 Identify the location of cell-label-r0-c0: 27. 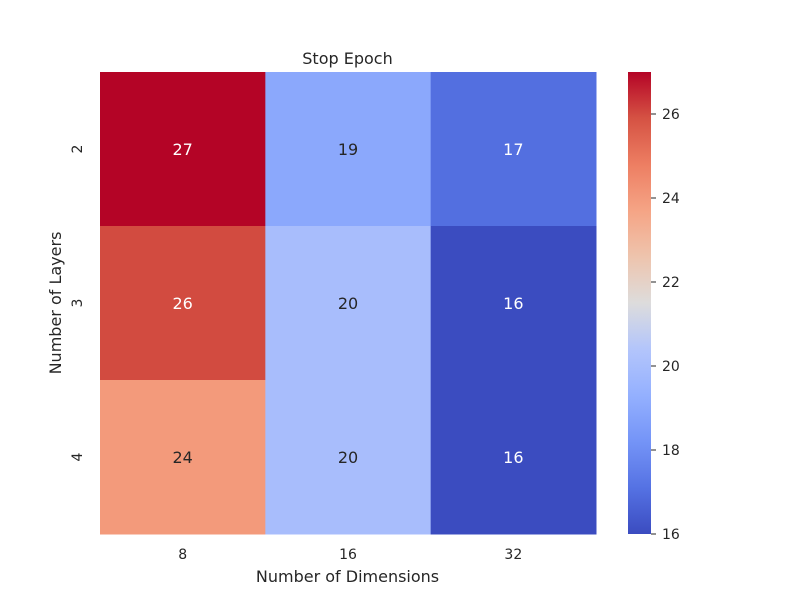
(182, 149).